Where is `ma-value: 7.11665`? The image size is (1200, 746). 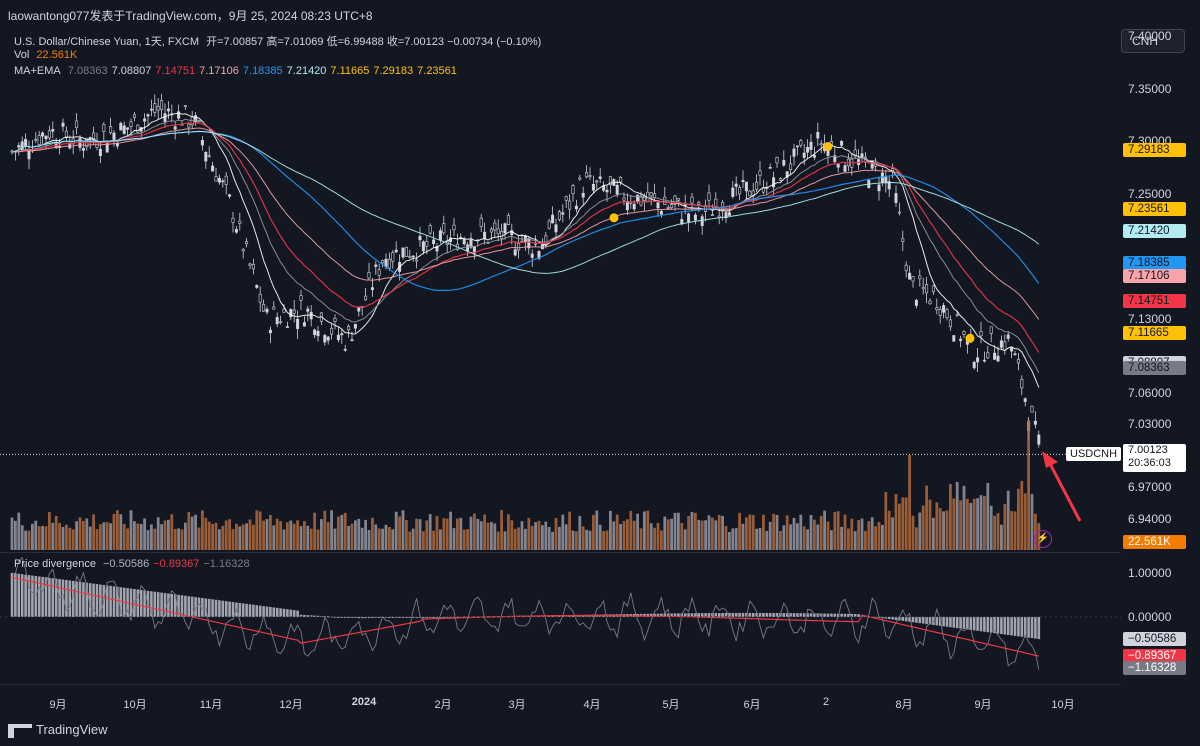 ma-value: 7.11665 is located at coordinates (350, 71).